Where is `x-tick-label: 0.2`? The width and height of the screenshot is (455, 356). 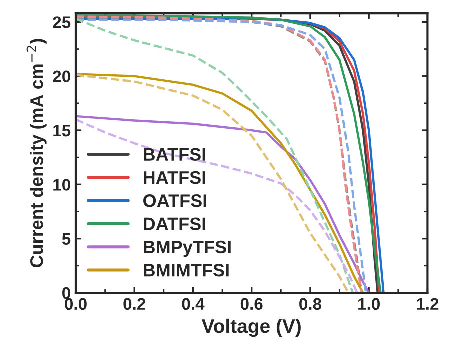 x-tick-label: 0.2 is located at coordinates (135, 304).